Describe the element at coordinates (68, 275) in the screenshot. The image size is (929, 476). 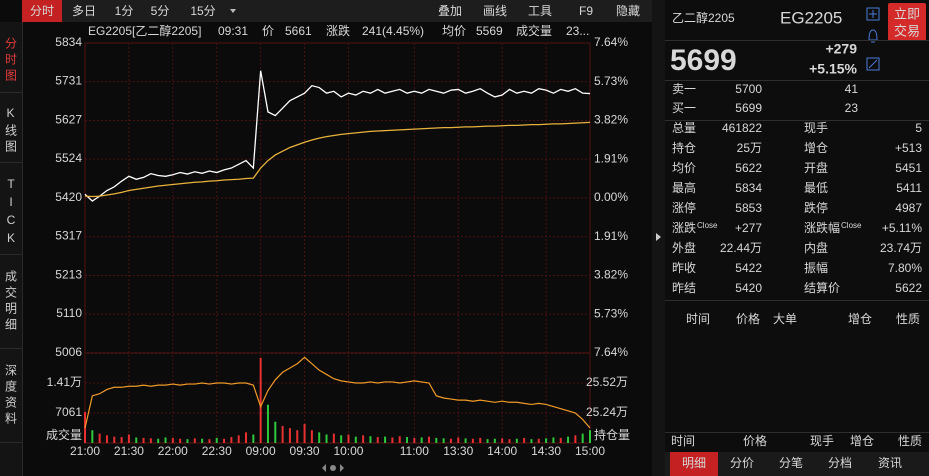
I see `y-tick-label: 5213` at that location.